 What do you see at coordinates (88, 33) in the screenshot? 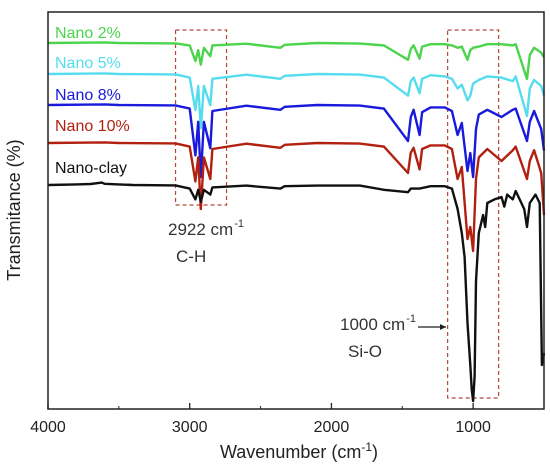
I see `legend-label-0: Nano 2%` at bounding box center [88, 33].